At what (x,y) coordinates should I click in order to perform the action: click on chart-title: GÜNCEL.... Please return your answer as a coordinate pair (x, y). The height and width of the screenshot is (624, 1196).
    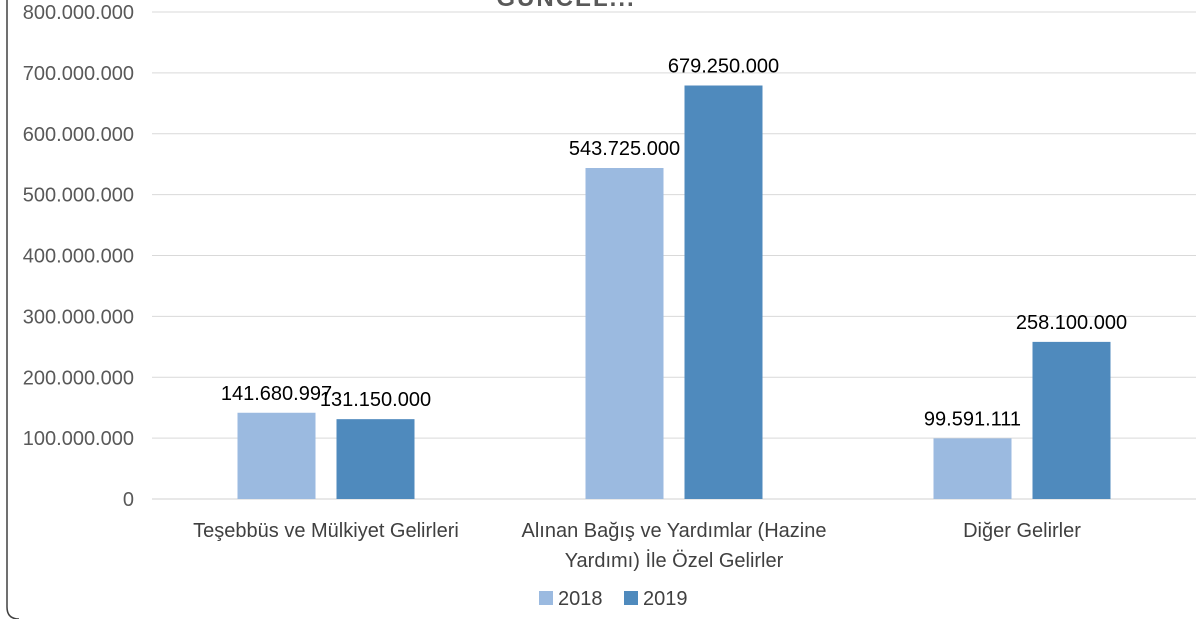
    Looking at the image, I should click on (565, 6).